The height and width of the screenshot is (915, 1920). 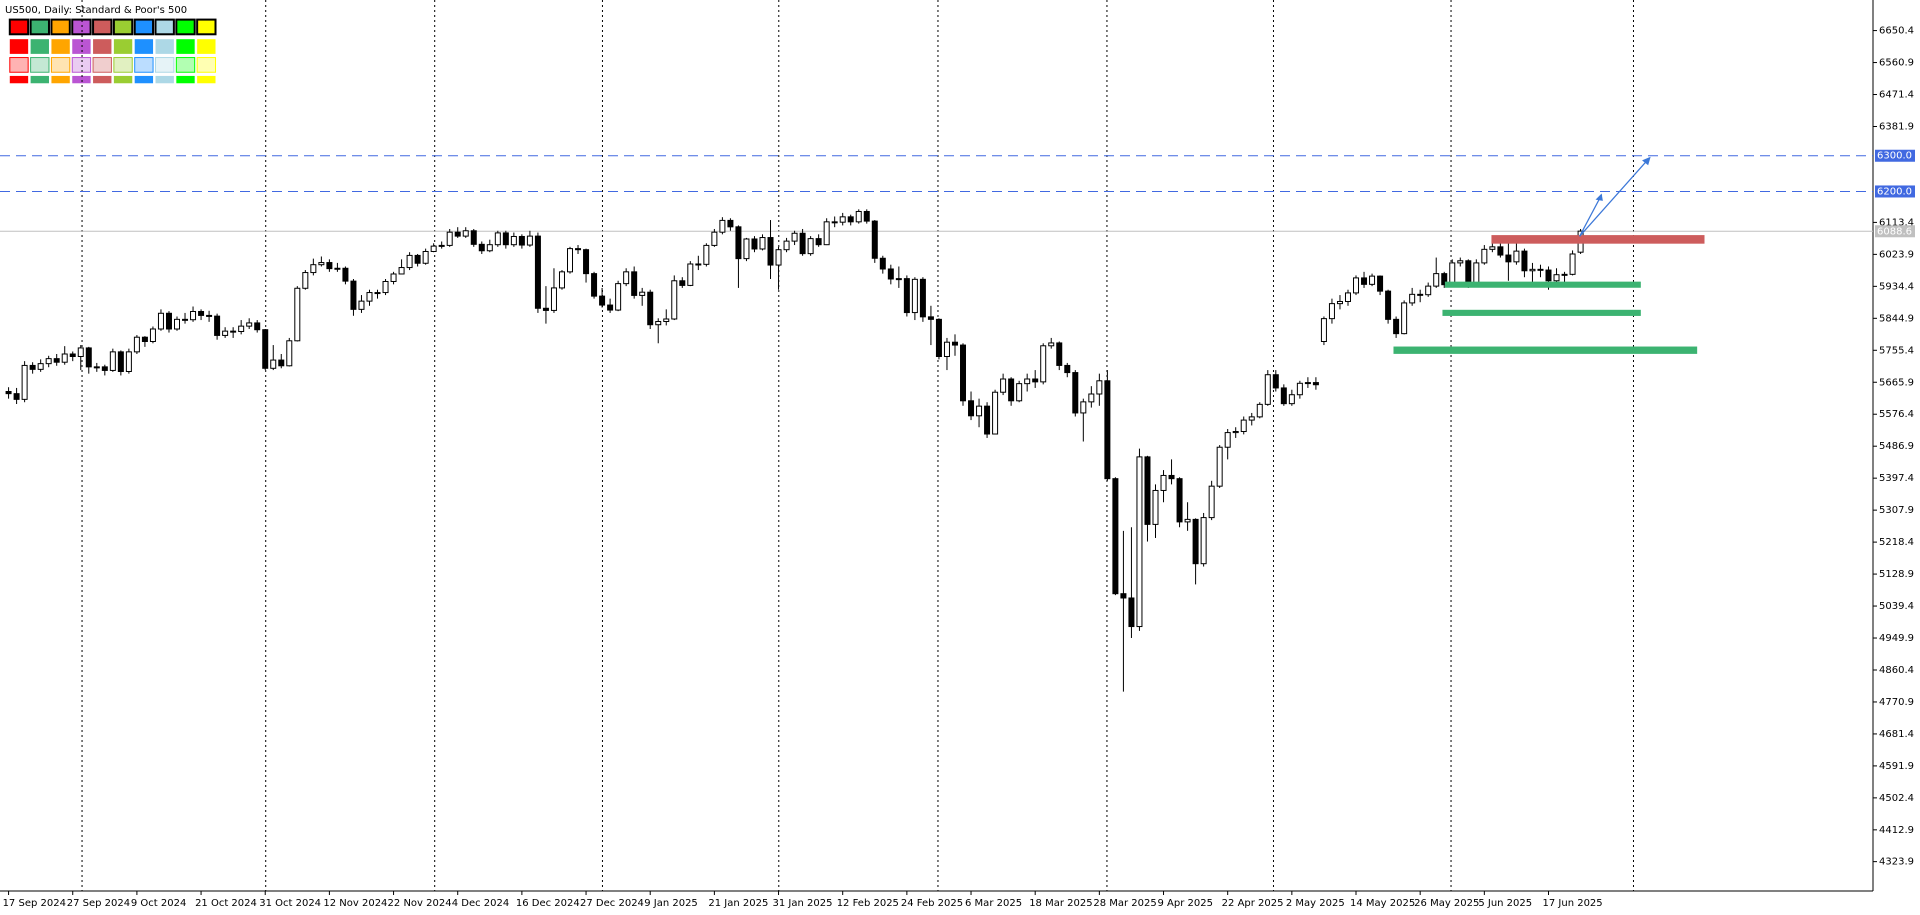 What do you see at coordinates (1591, 215) in the screenshot?
I see `forecast-arrow` at bounding box center [1591, 215].